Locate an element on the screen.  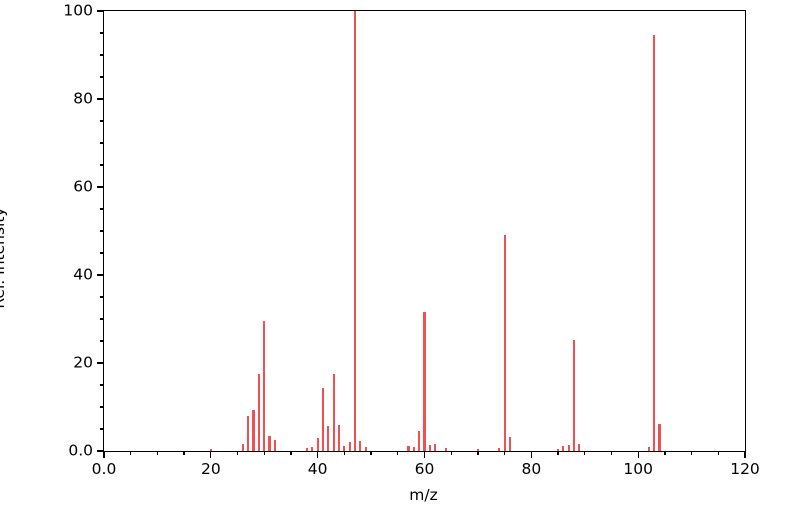
y-axis-tick-label: 80 is located at coordinates (83, 98).